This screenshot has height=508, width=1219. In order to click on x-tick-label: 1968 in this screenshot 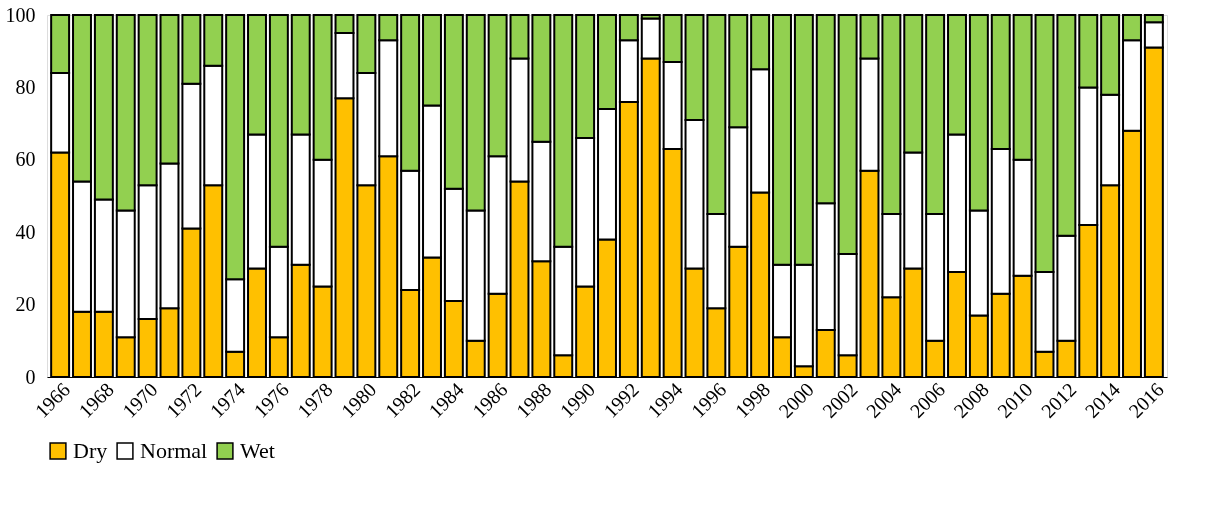, I will do `click(96, 400)`.